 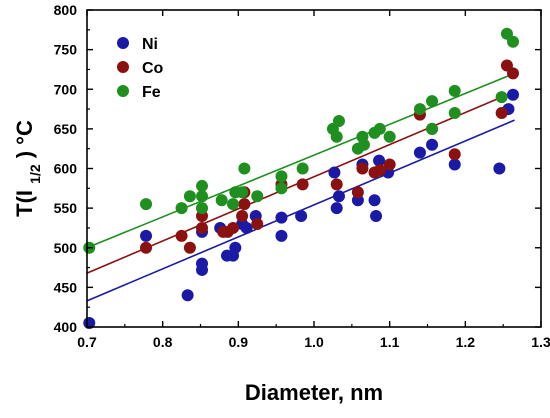 I want to click on legend-marker-ni, so click(x=123, y=43).